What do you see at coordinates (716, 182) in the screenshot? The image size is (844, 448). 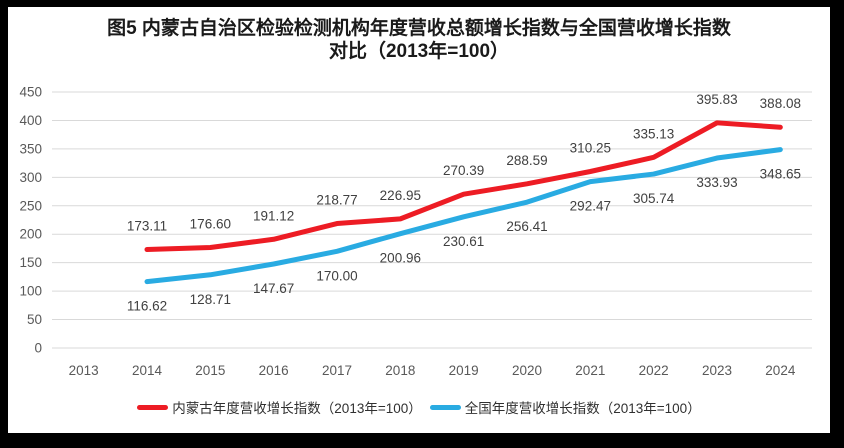 I see `data-label: 333.93` at bounding box center [716, 182].